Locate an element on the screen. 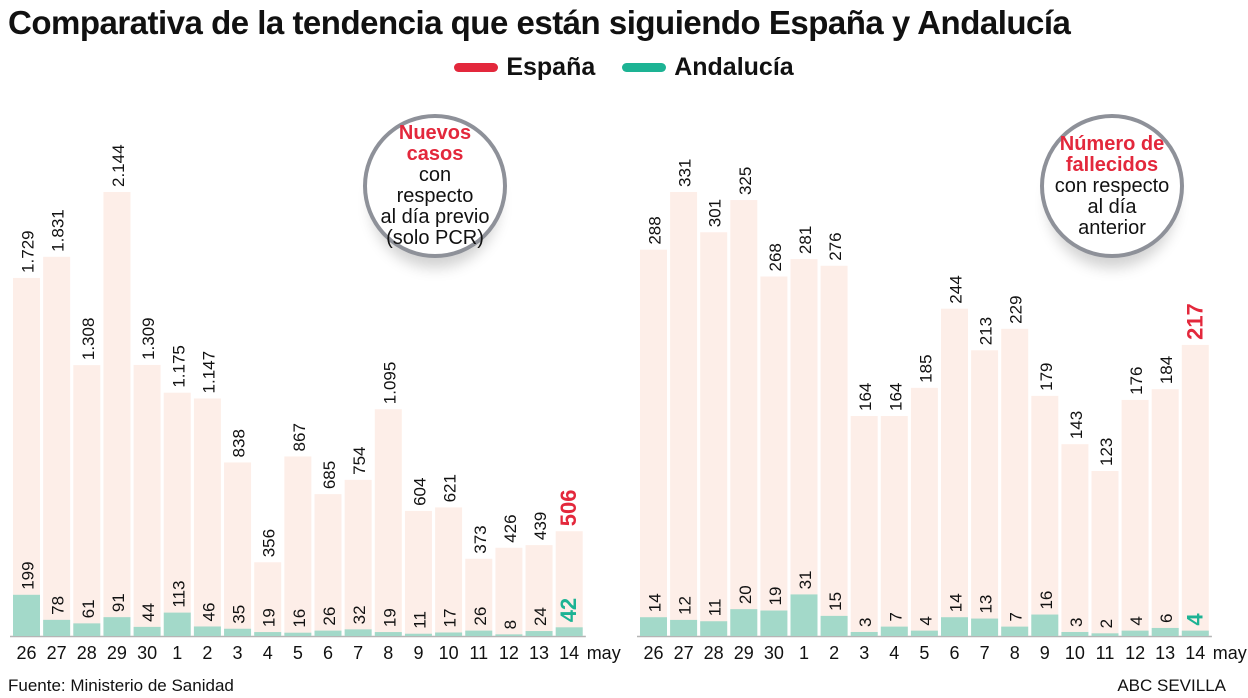  source-note: Fuente: Ministerio de Sanidad is located at coordinates (121, 685).